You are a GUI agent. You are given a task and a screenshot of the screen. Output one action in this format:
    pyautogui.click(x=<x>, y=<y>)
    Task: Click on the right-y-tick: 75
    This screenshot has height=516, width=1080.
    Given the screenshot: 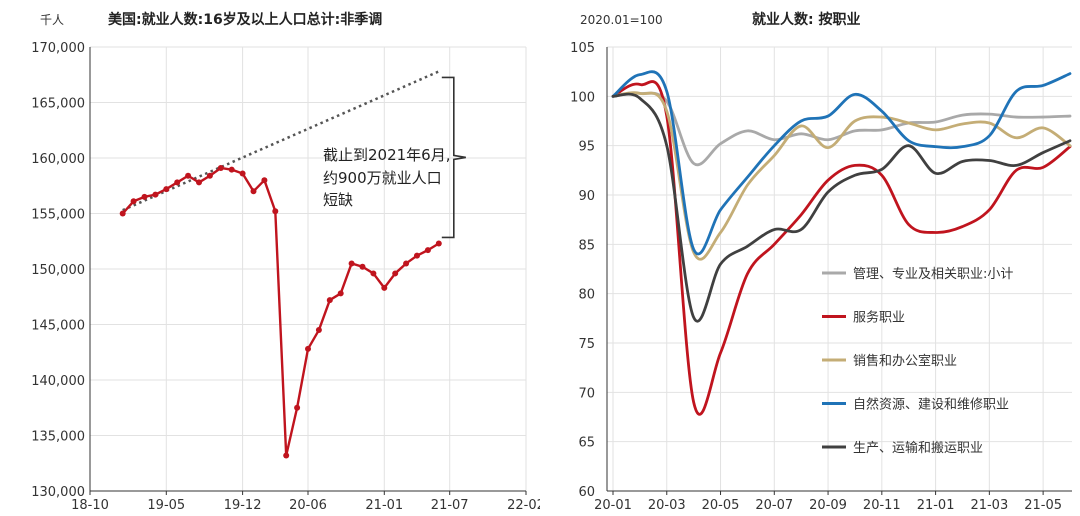 What is the action you would take?
    pyautogui.click(x=586, y=344)
    